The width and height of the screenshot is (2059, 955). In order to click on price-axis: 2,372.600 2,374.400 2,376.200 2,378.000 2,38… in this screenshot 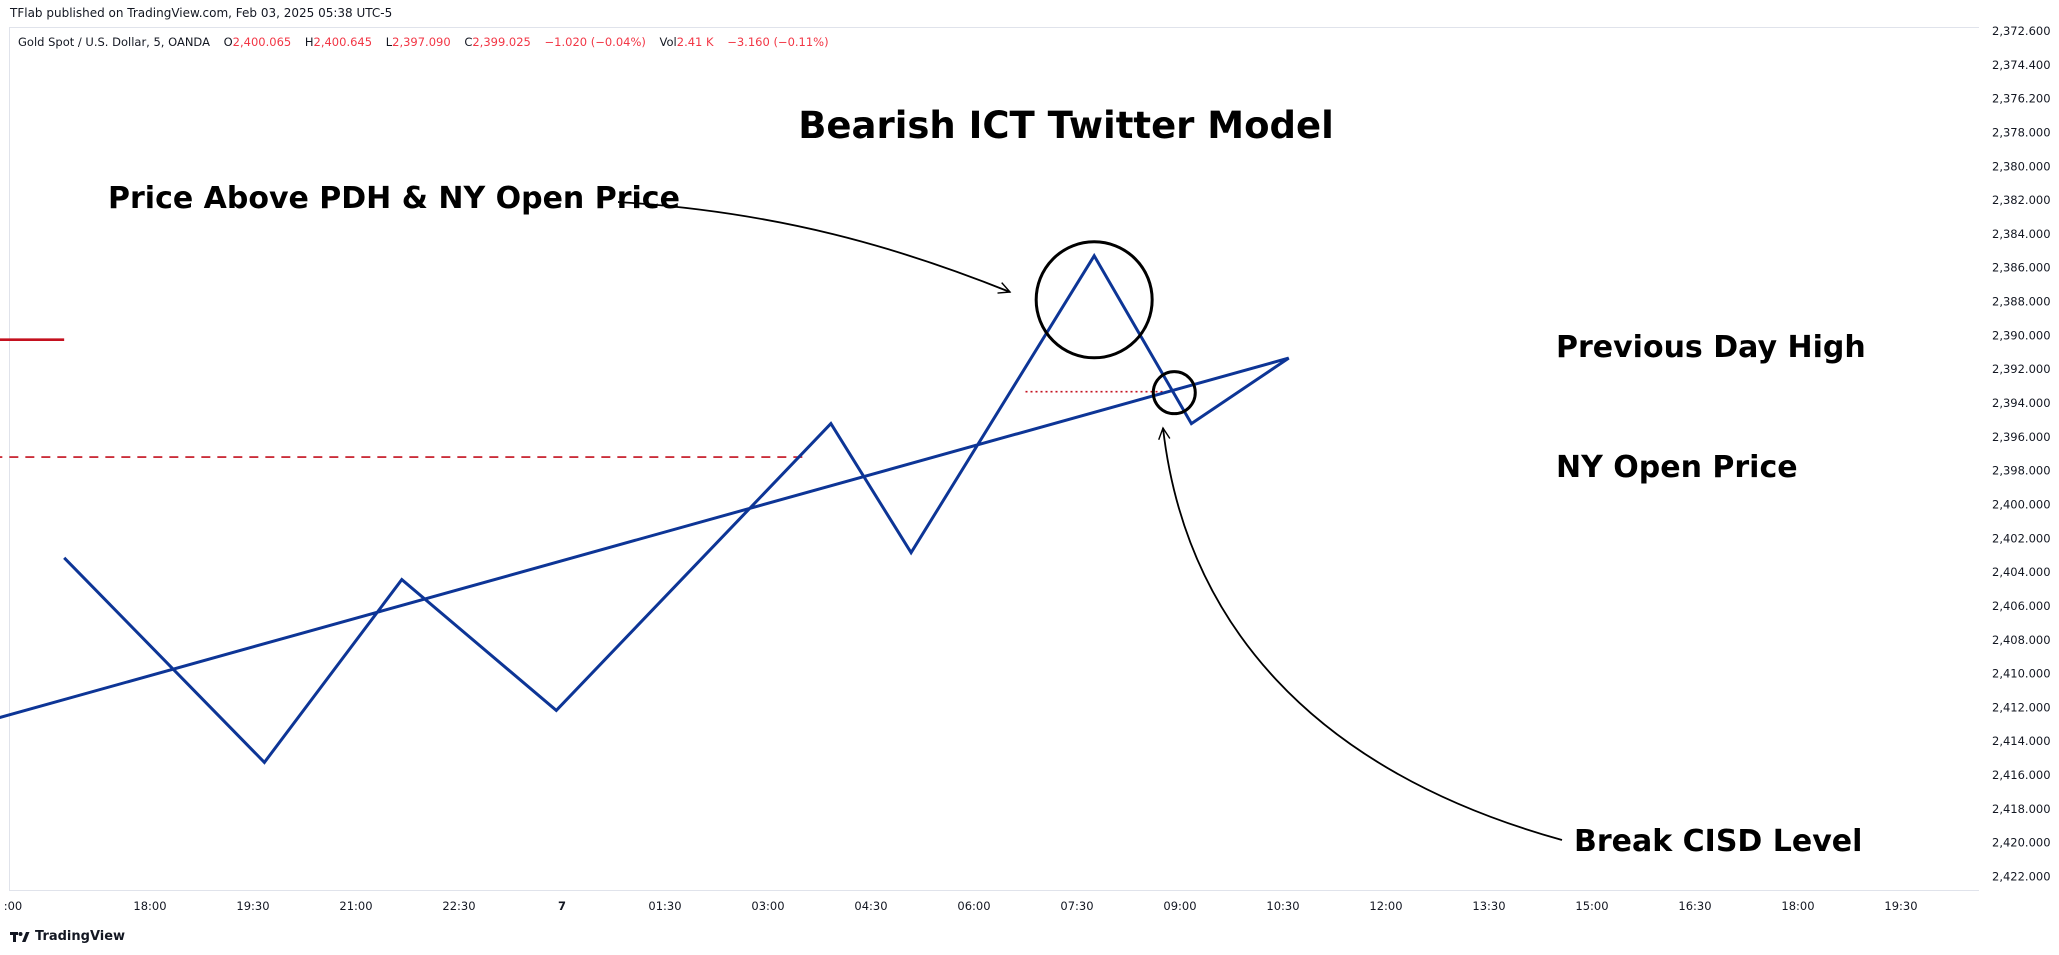, I will do `click(2021, 454)`.